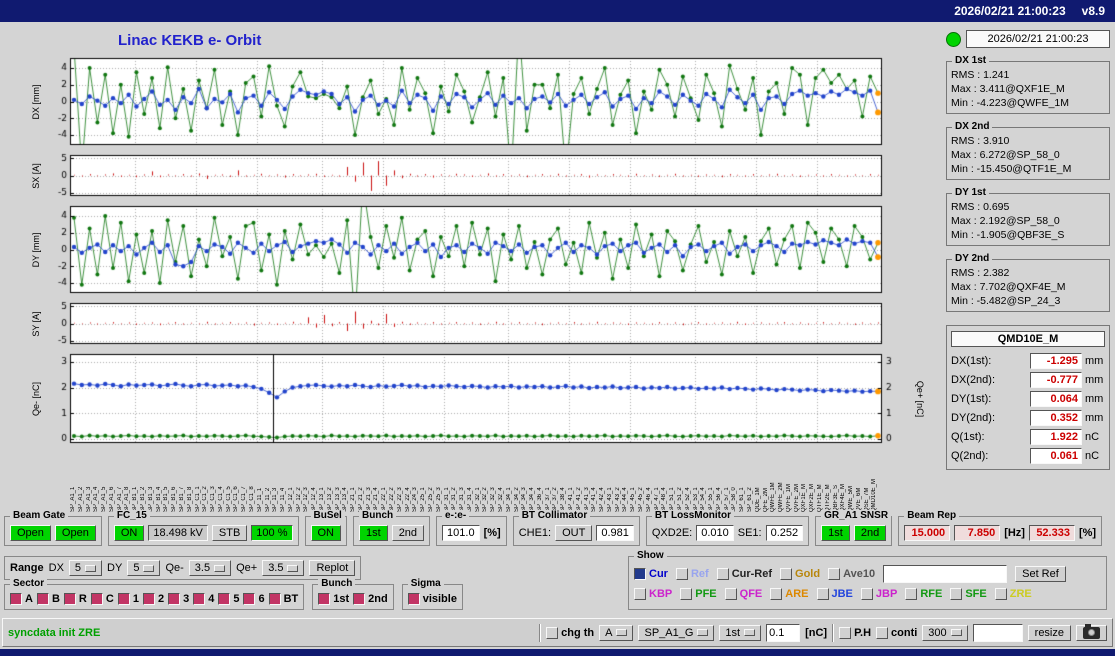 The image size is (1115, 656). I want to click on bunch-select: 1st, so click(740, 632).